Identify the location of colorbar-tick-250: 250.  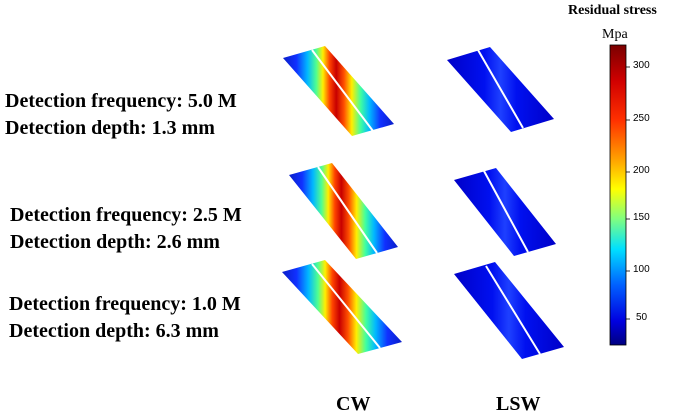
(641, 118).